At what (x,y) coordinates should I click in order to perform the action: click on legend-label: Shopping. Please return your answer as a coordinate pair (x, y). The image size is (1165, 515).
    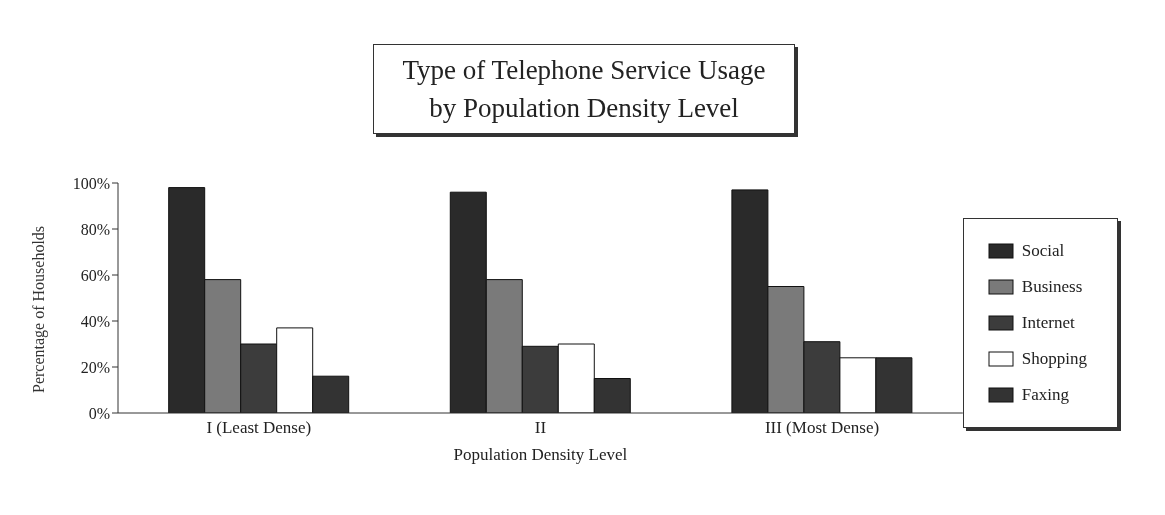
    Looking at the image, I should click on (1054, 359).